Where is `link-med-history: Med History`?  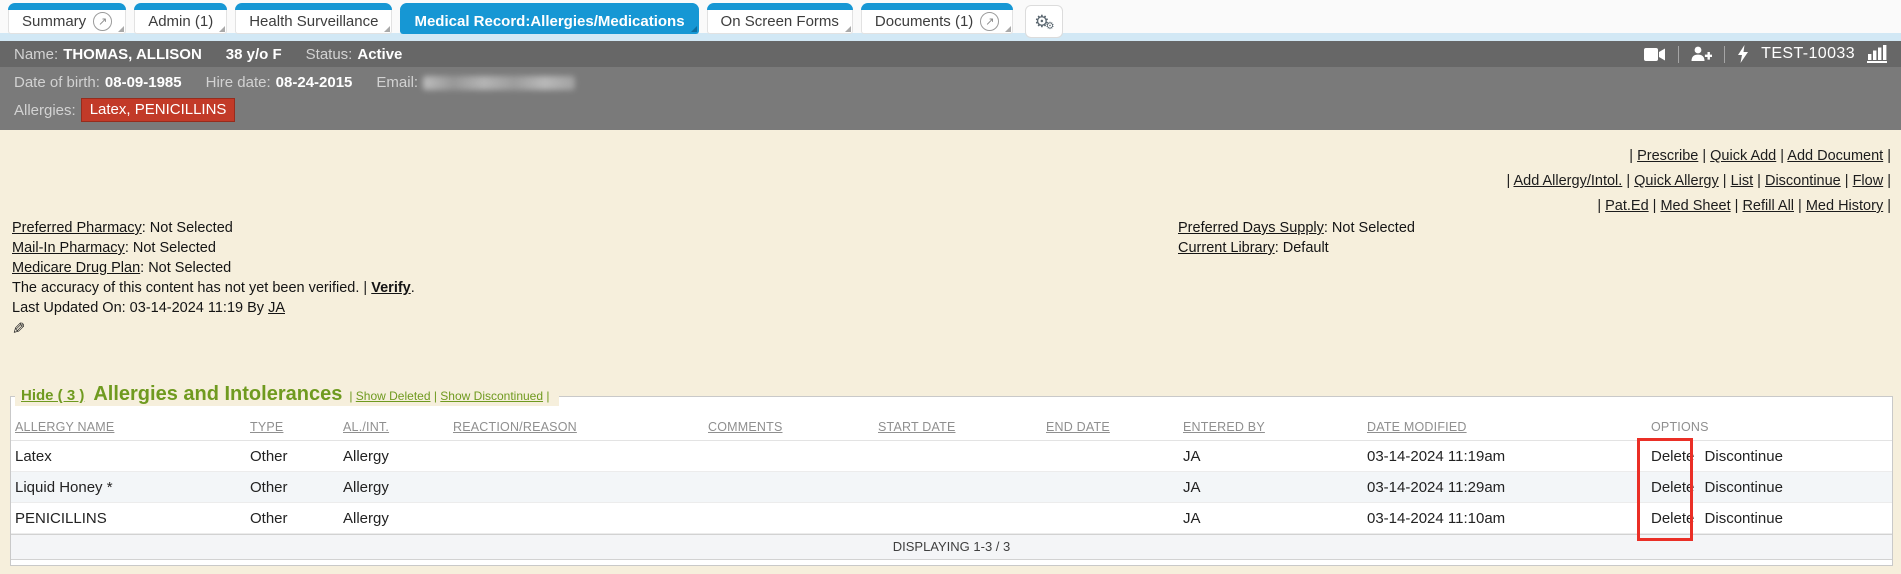
link-med-history: Med History is located at coordinates (1844, 206).